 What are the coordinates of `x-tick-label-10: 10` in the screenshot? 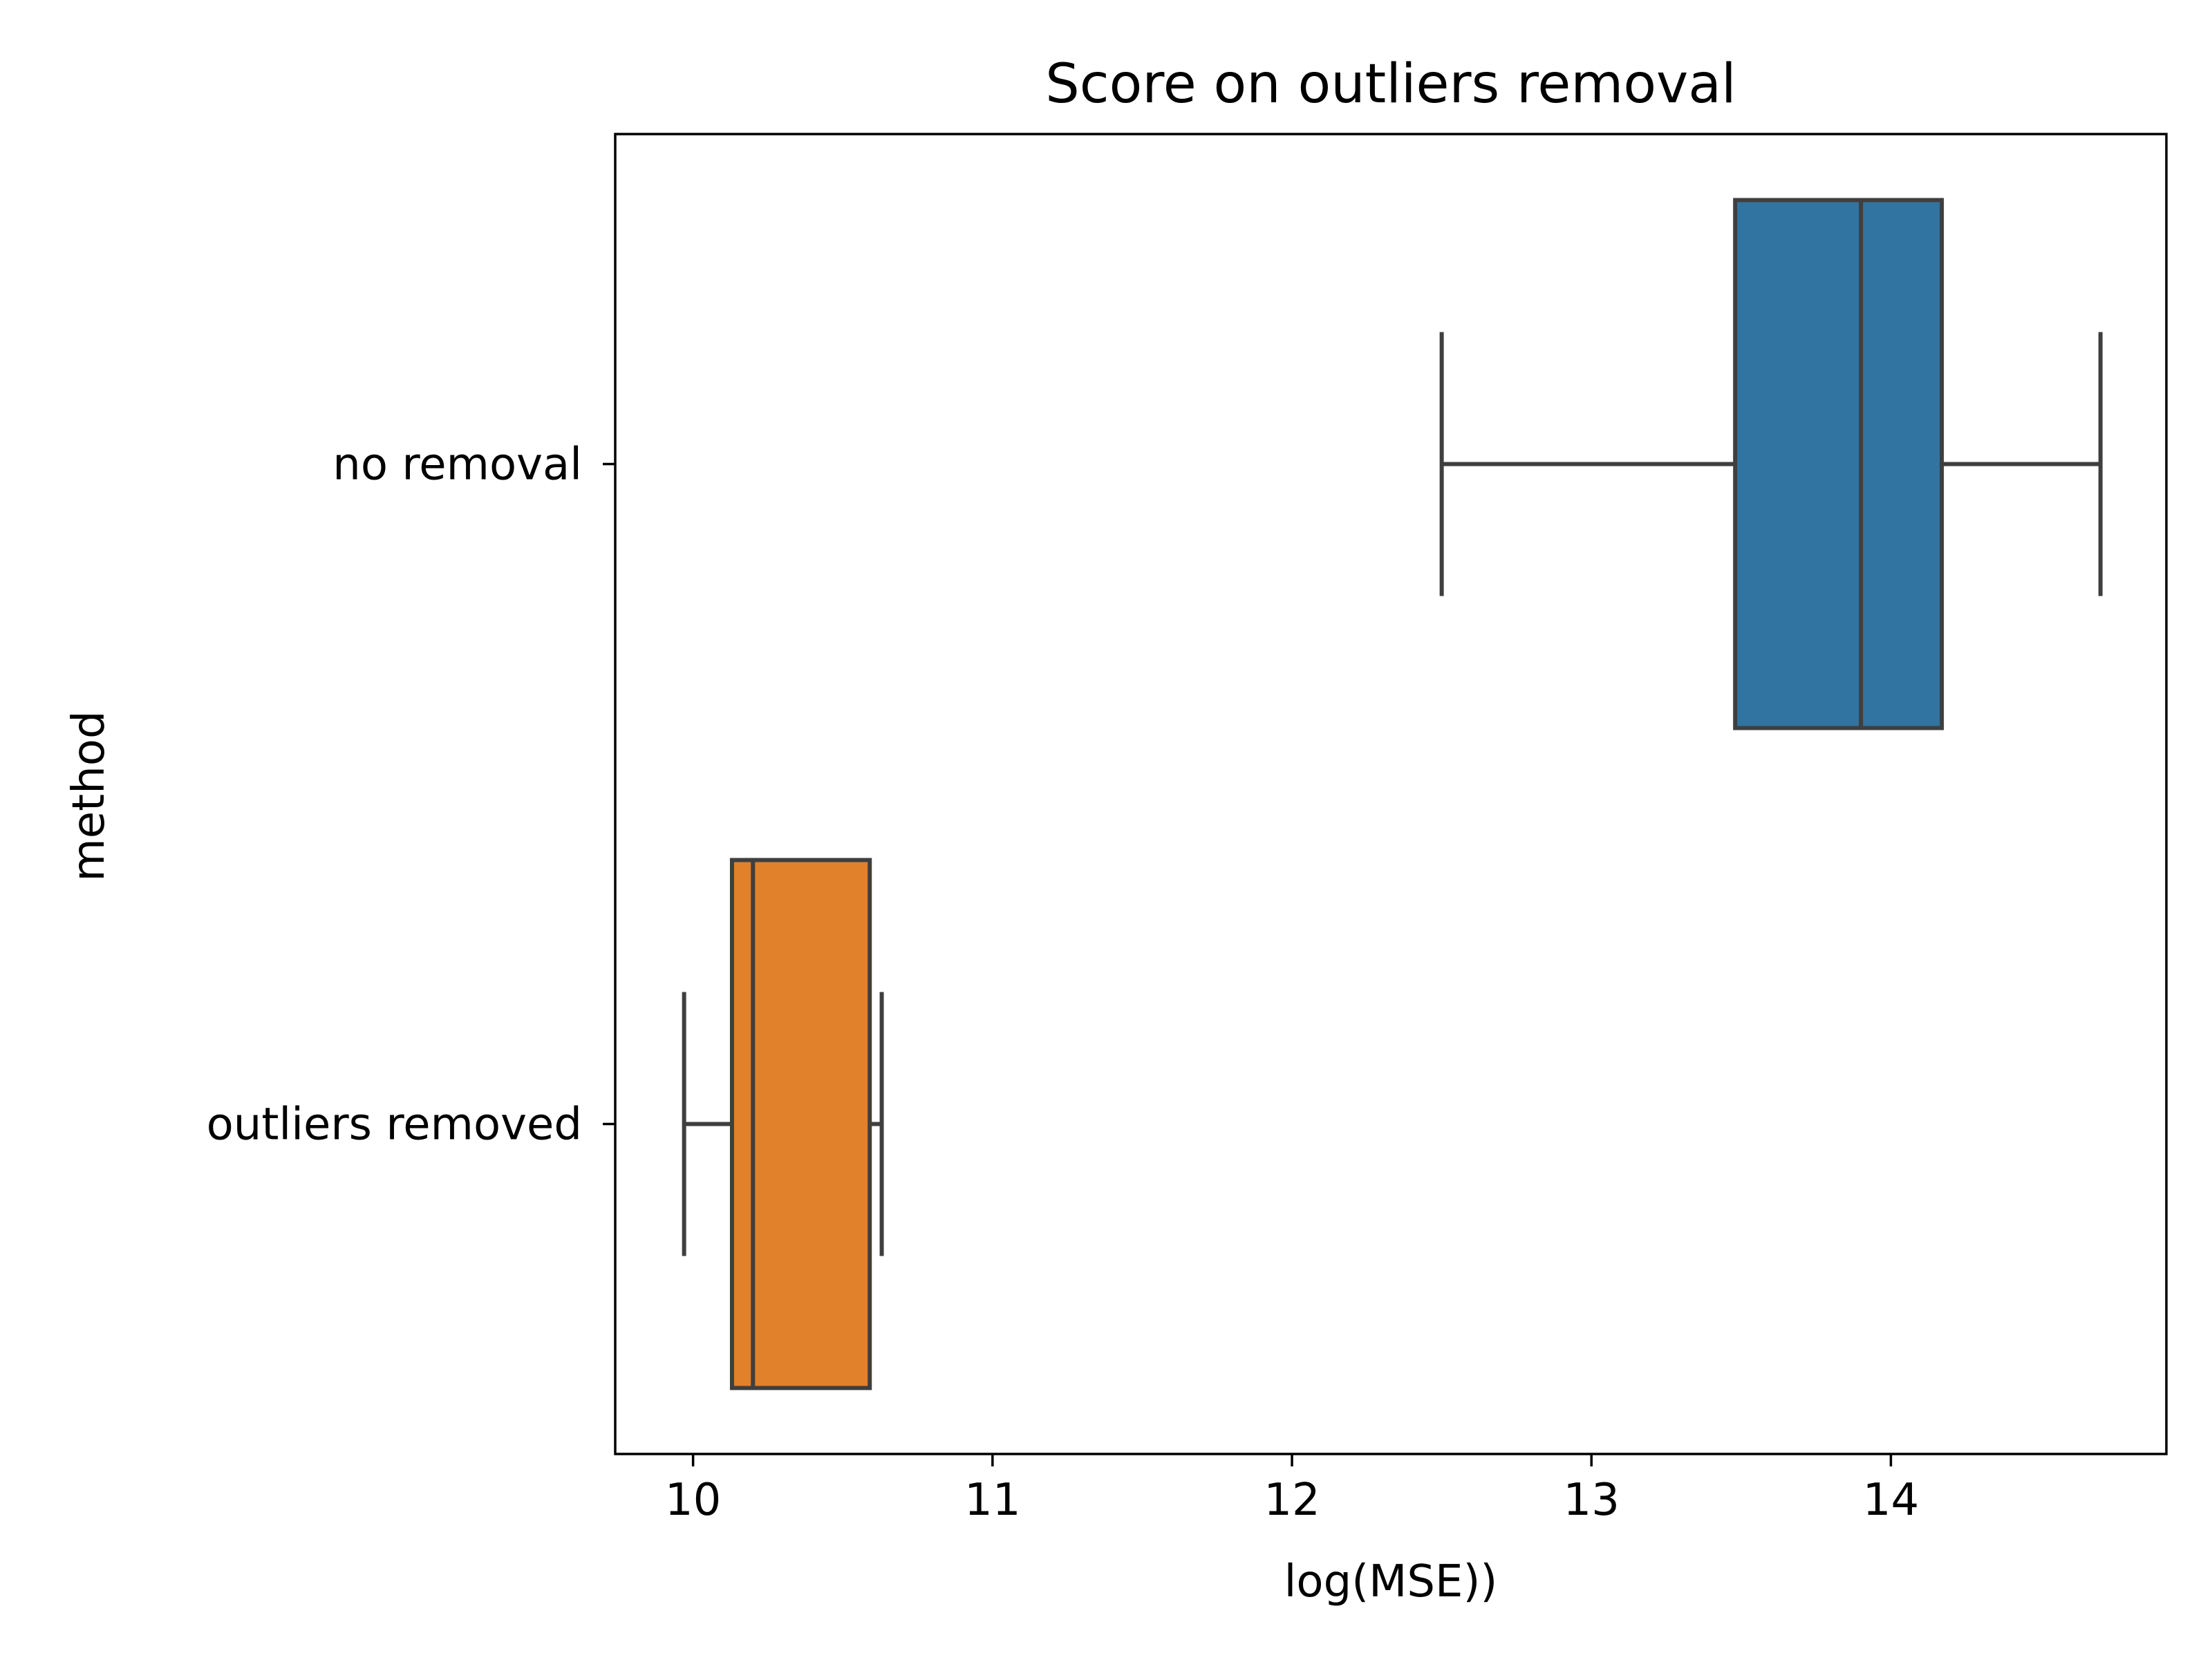 It's located at (693, 1500).